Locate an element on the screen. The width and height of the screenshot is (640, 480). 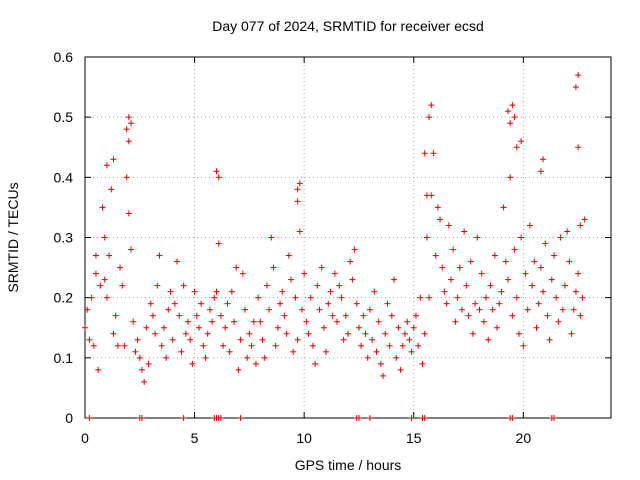
y-tick-label: 0.3 is located at coordinates (64, 238).